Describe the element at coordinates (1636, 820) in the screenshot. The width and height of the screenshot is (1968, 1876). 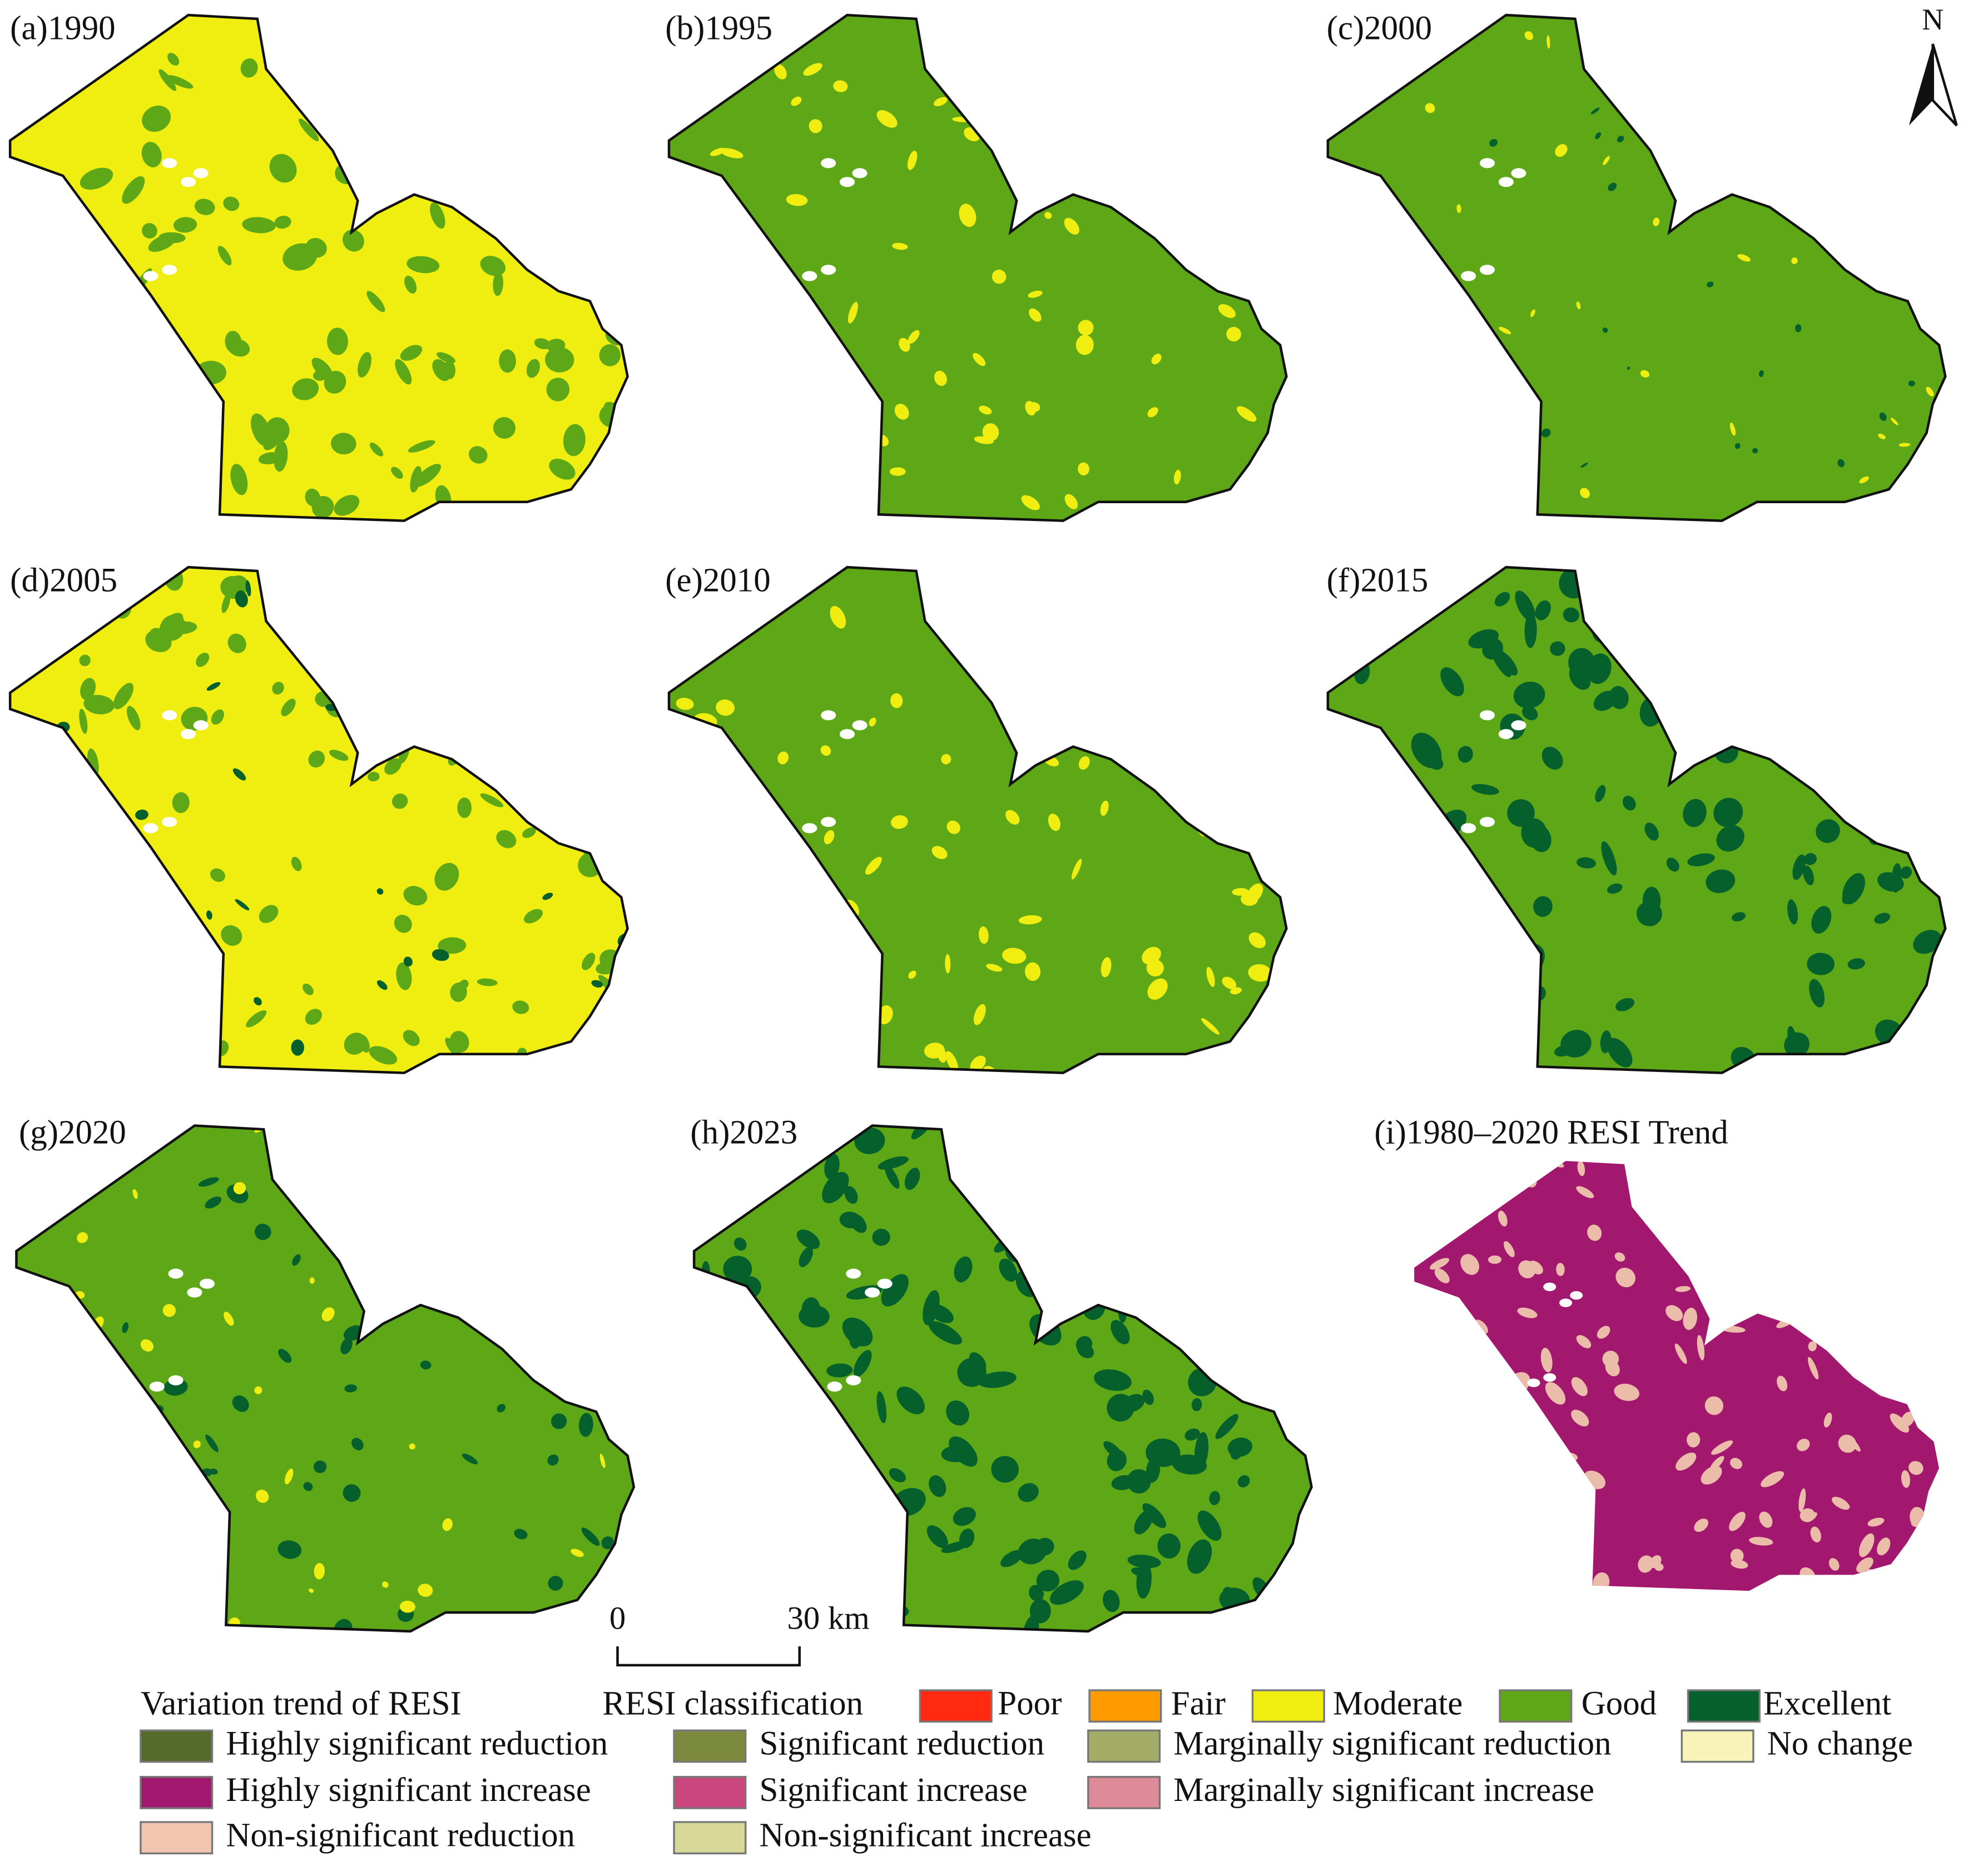
I see `region-fill` at that location.